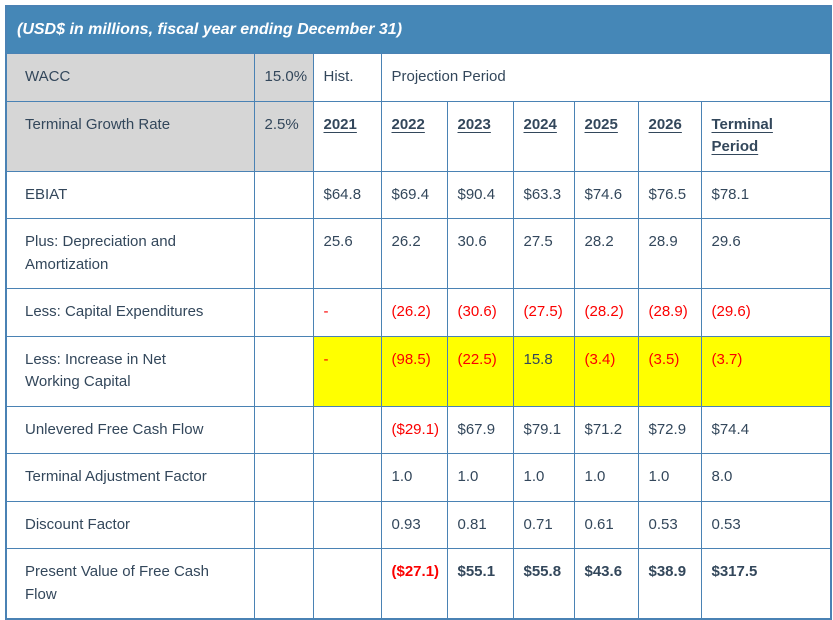 This screenshot has width=833, height=620. What do you see at coordinates (480, 253) in the screenshot?
I see `value-cell: 30.6` at bounding box center [480, 253].